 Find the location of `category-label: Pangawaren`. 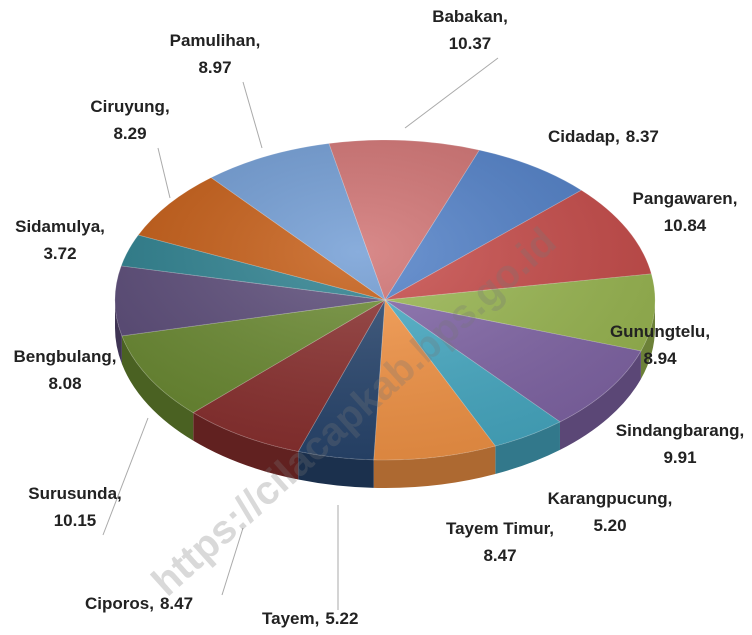

category-label: Pangawaren is located at coordinates (683, 198).